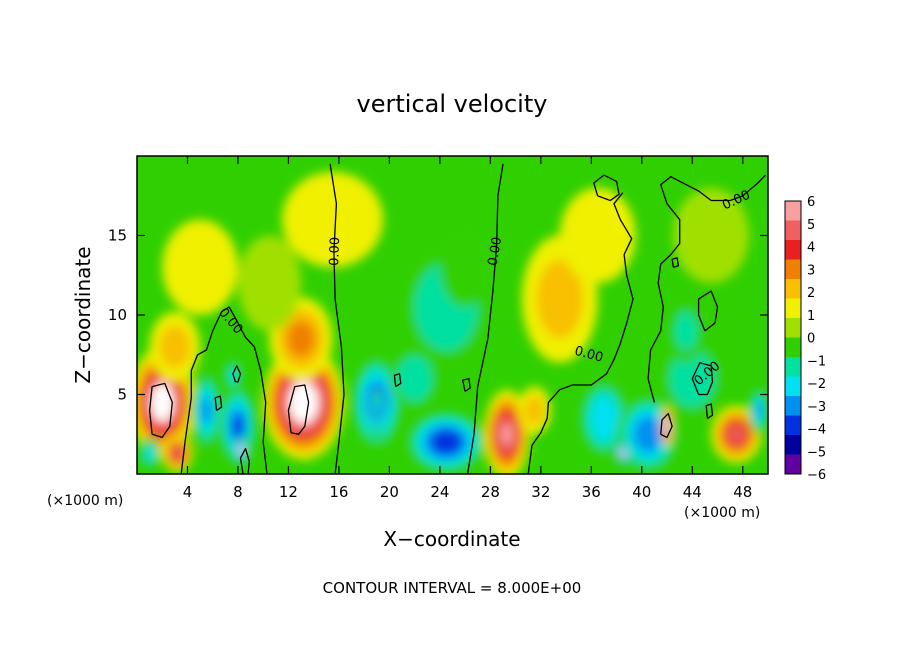 Image resolution: width=904 pixels, height=654 pixels. I want to click on x-tick-label: 36, so click(591, 492).